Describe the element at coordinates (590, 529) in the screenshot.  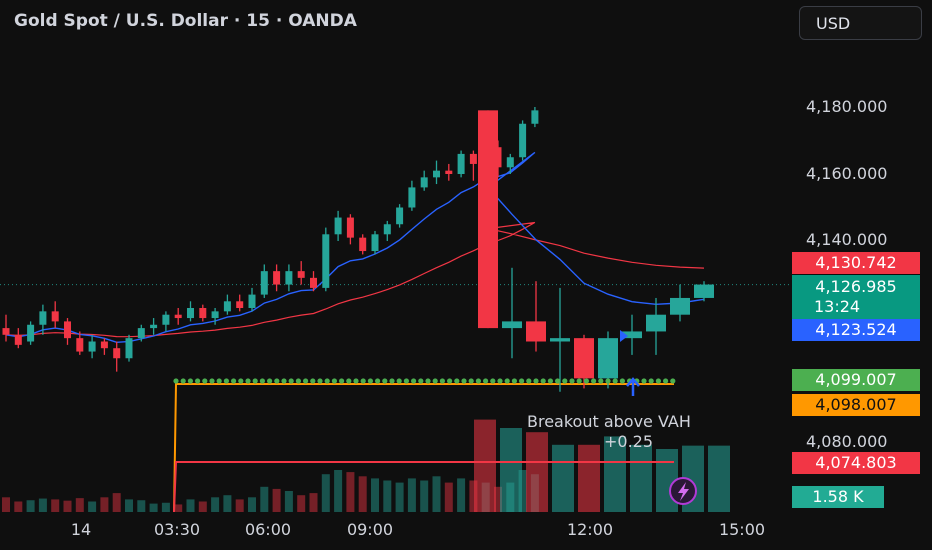
I see `x-tick-label: 12:00` at that location.